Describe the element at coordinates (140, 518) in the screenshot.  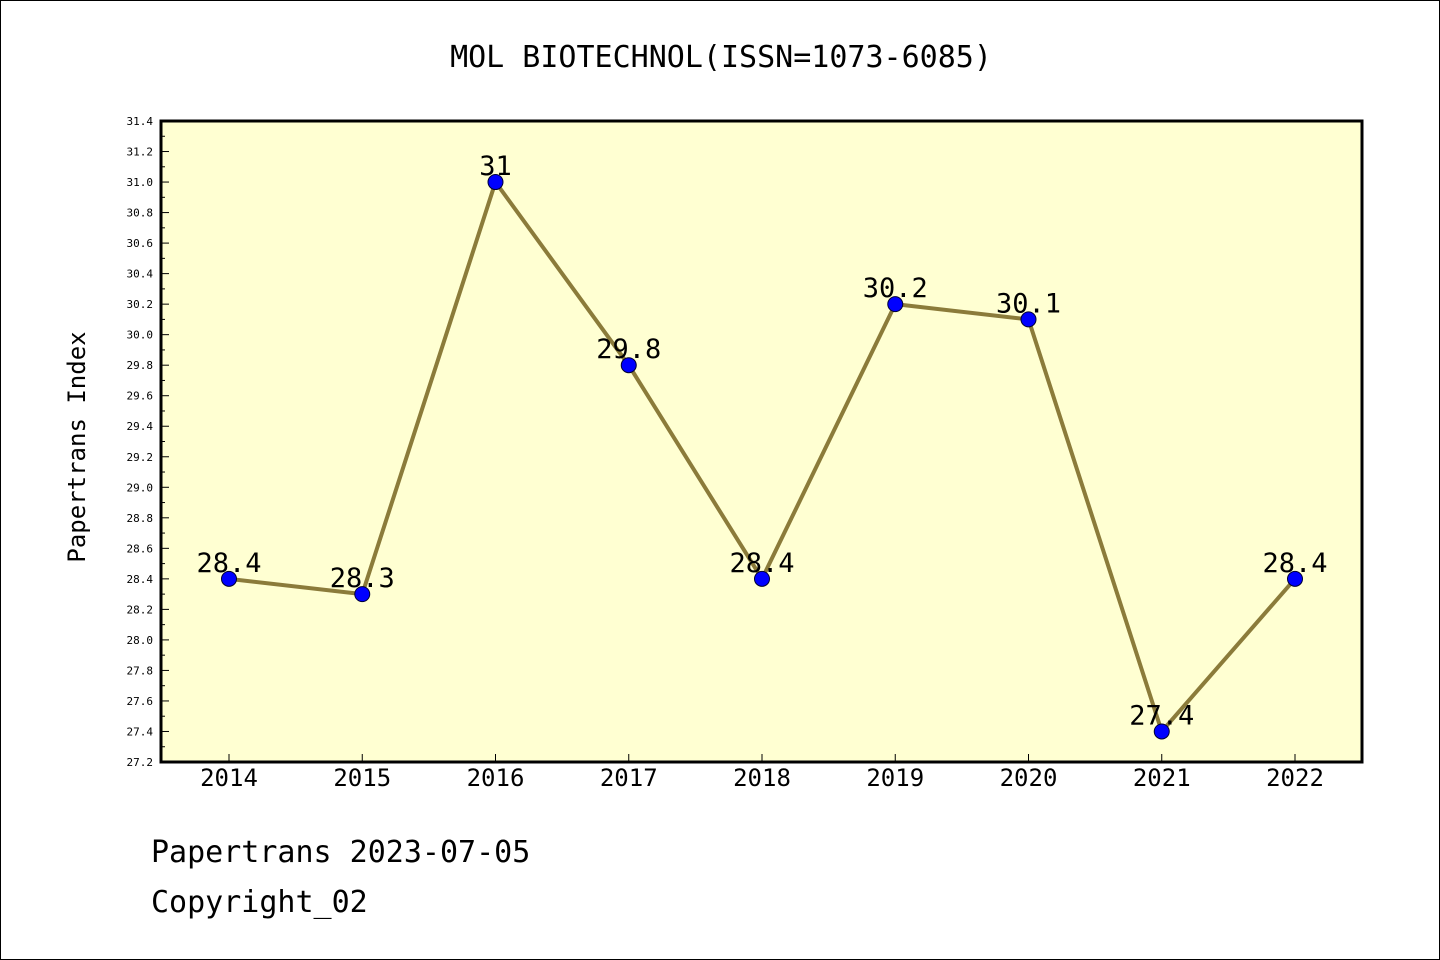
I see `y-tick-label: 28.8` at that location.